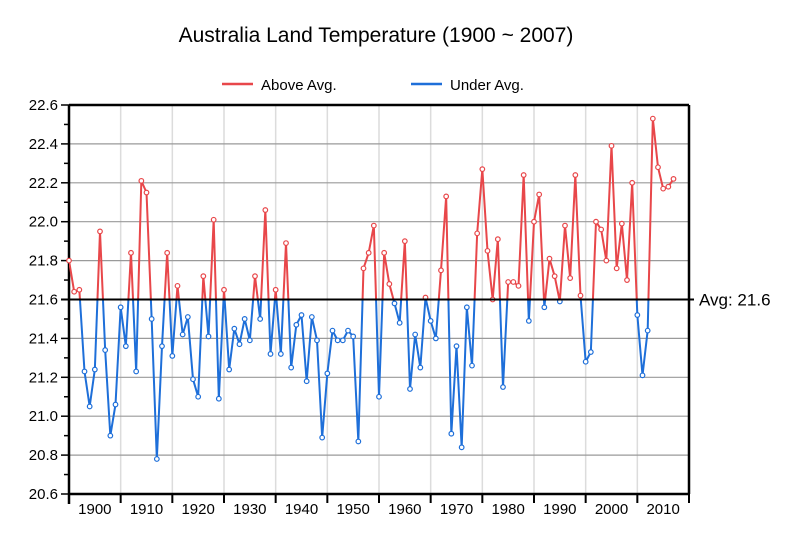 Image resolution: width=800 pixels, height=537 pixels. I want to click on y-tick-label: 20.8, so click(43, 455).